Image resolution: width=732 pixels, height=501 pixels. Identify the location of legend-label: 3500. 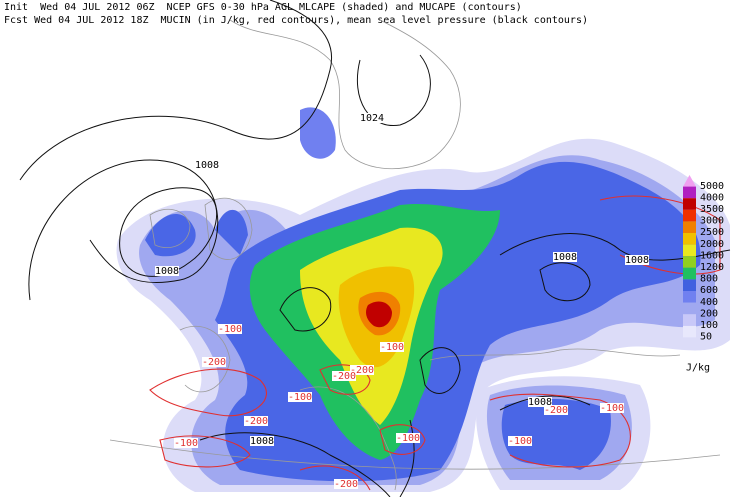
(712, 209).